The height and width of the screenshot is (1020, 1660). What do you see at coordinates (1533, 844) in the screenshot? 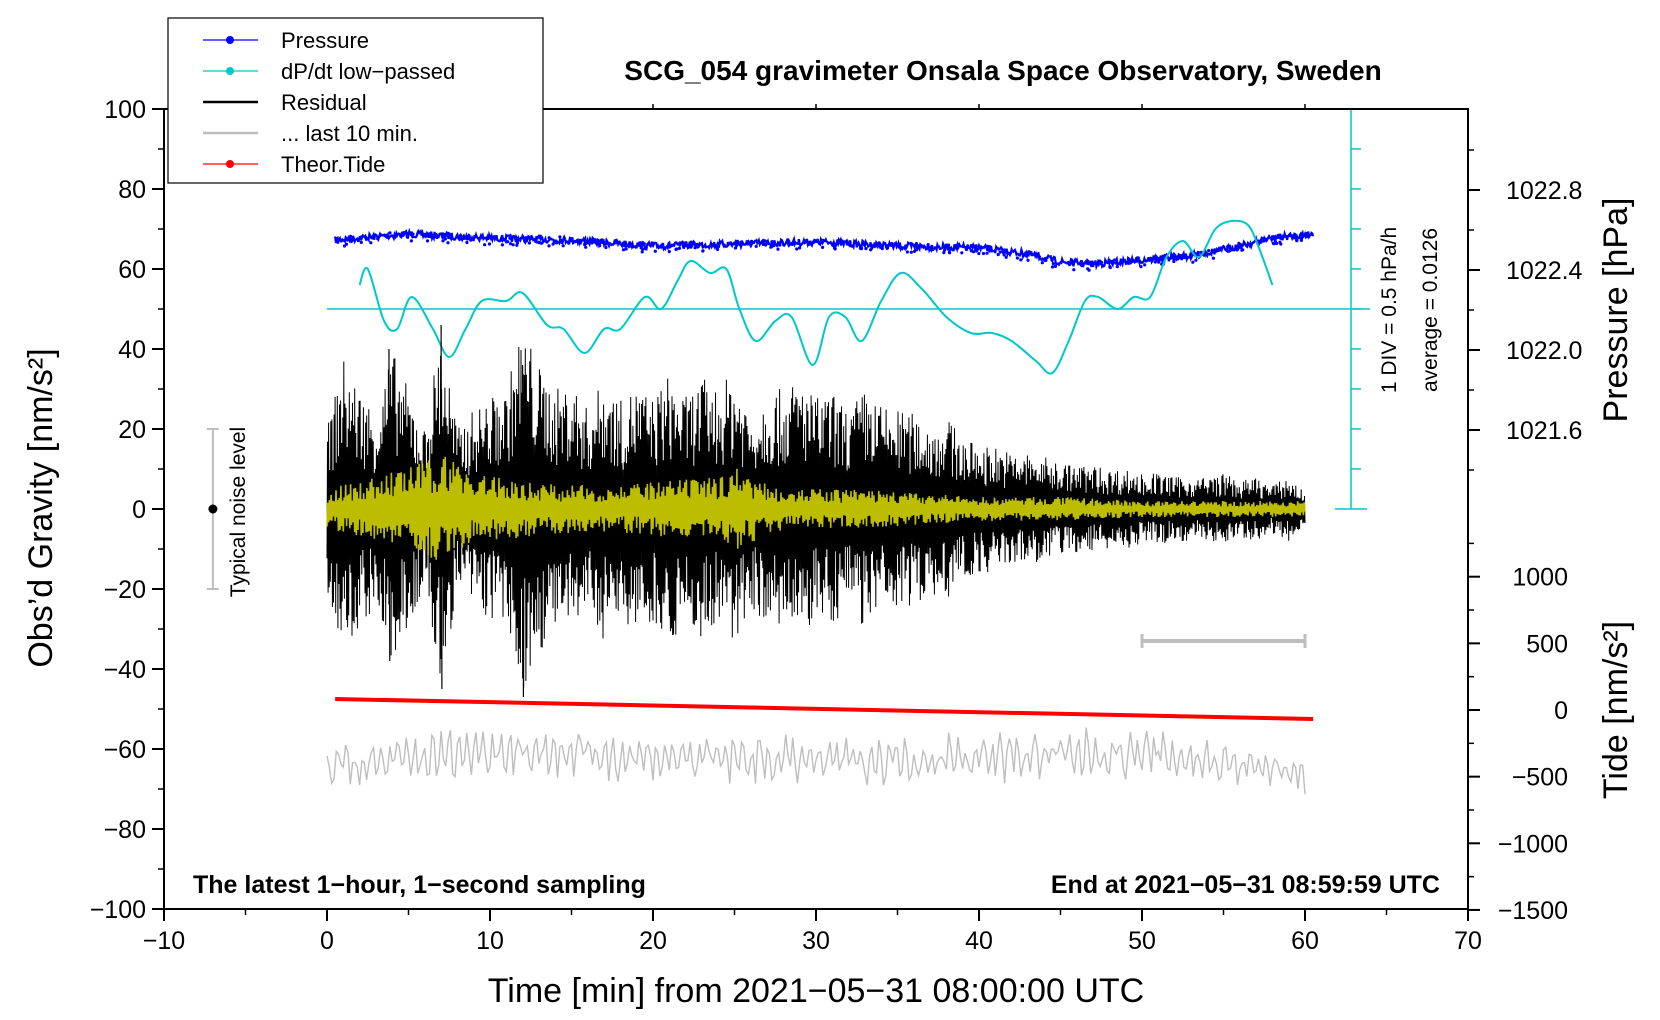
I see `tide-tick-label: −1000` at bounding box center [1533, 844].